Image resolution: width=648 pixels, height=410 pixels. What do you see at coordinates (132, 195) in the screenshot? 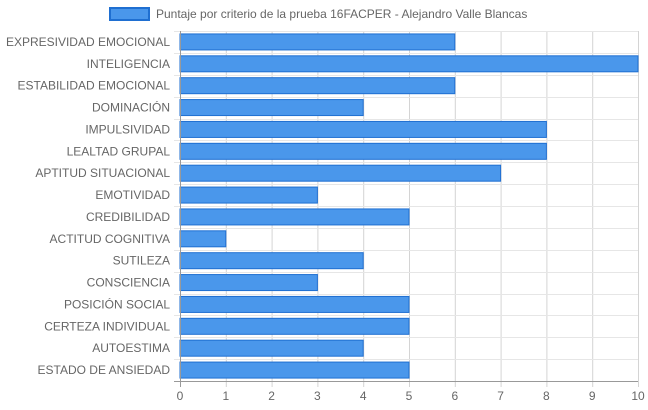
I see `category-label: EMOTIVIDAD` at bounding box center [132, 195].